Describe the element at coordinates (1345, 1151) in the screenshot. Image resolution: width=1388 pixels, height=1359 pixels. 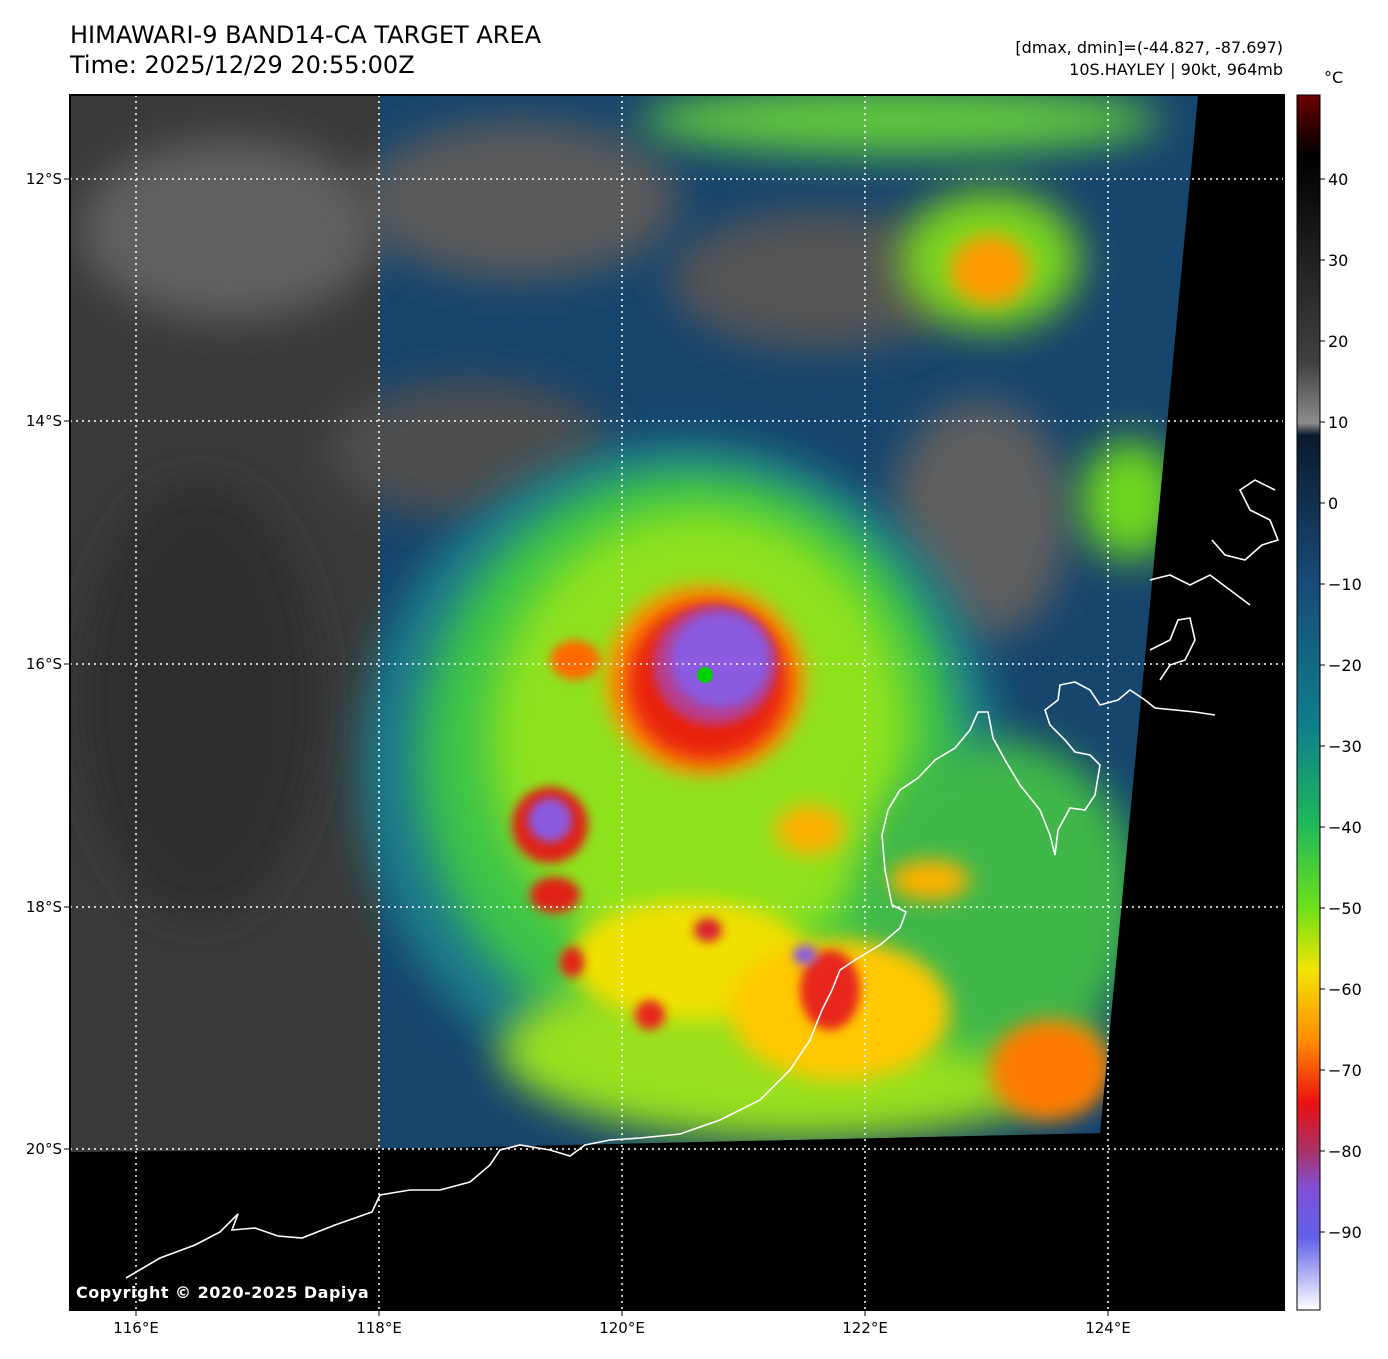
I see `colorbar-tick-label: −80` at that location.